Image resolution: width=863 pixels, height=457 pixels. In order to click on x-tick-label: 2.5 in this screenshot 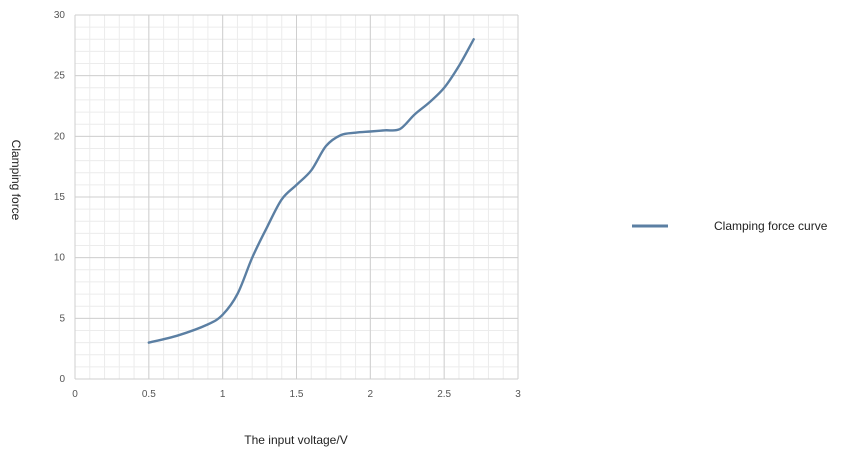, I will do `click(444, 394)`.